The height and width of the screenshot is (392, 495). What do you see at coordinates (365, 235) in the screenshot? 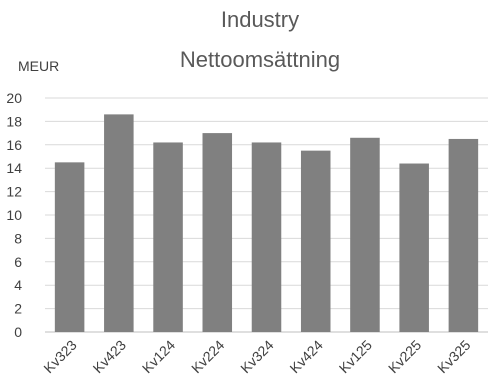
I see `bar-kv125` at bounding box center [365, 235].